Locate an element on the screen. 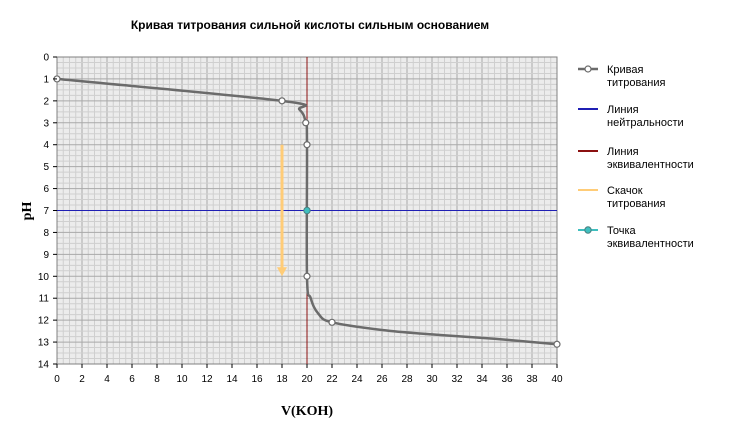 The width and height of the screenshot is (740, 440). x-tick-label: 2 is located at coordinates (82, 379).